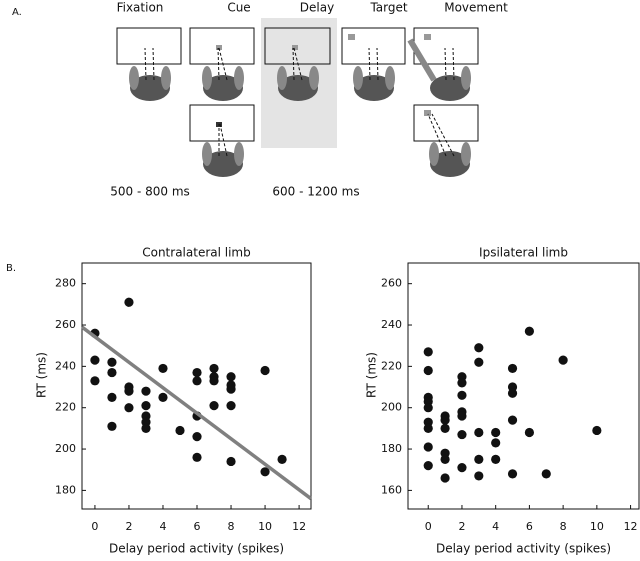 The width and height of the screenshot is (640, 561). Describe the element at coordinates (140, 8) in the screenshot. I see `stage-label: Fixation` at that location.